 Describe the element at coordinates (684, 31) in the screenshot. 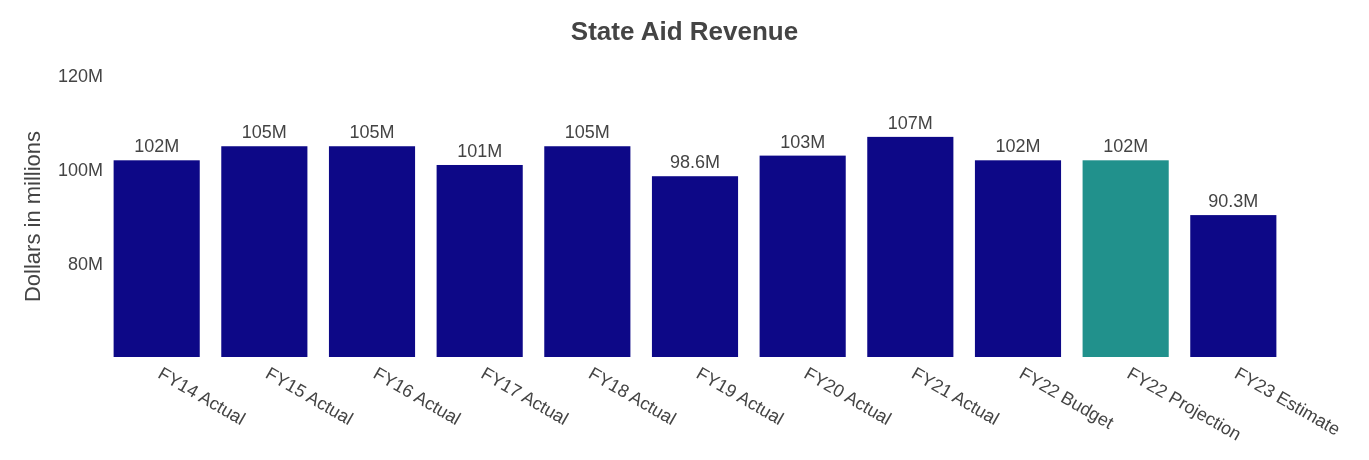

I see `chart-title: State Aid Revenue` at that location.